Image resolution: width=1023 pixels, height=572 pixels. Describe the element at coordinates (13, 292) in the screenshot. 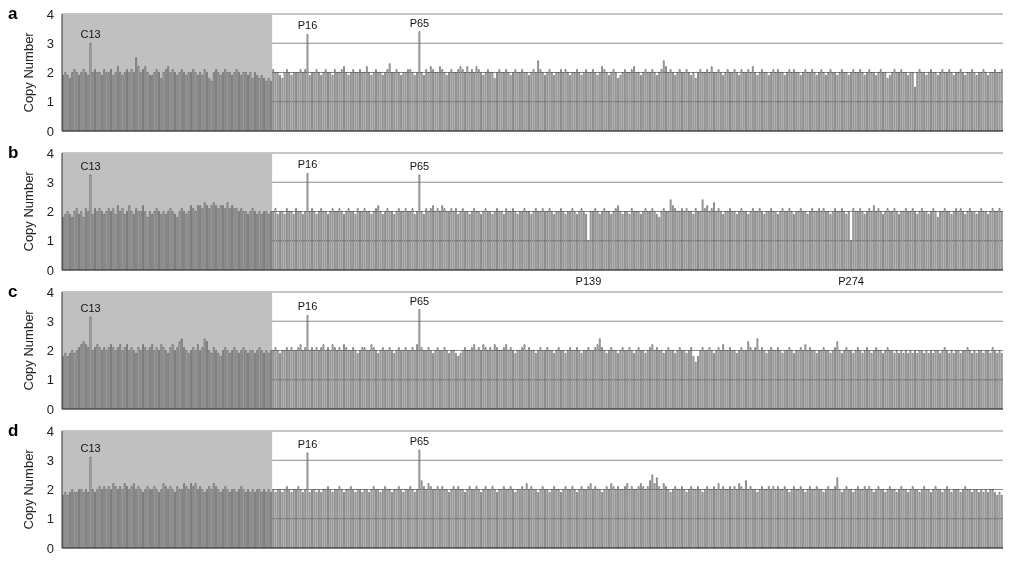

I see `chart-title: c` at that location.